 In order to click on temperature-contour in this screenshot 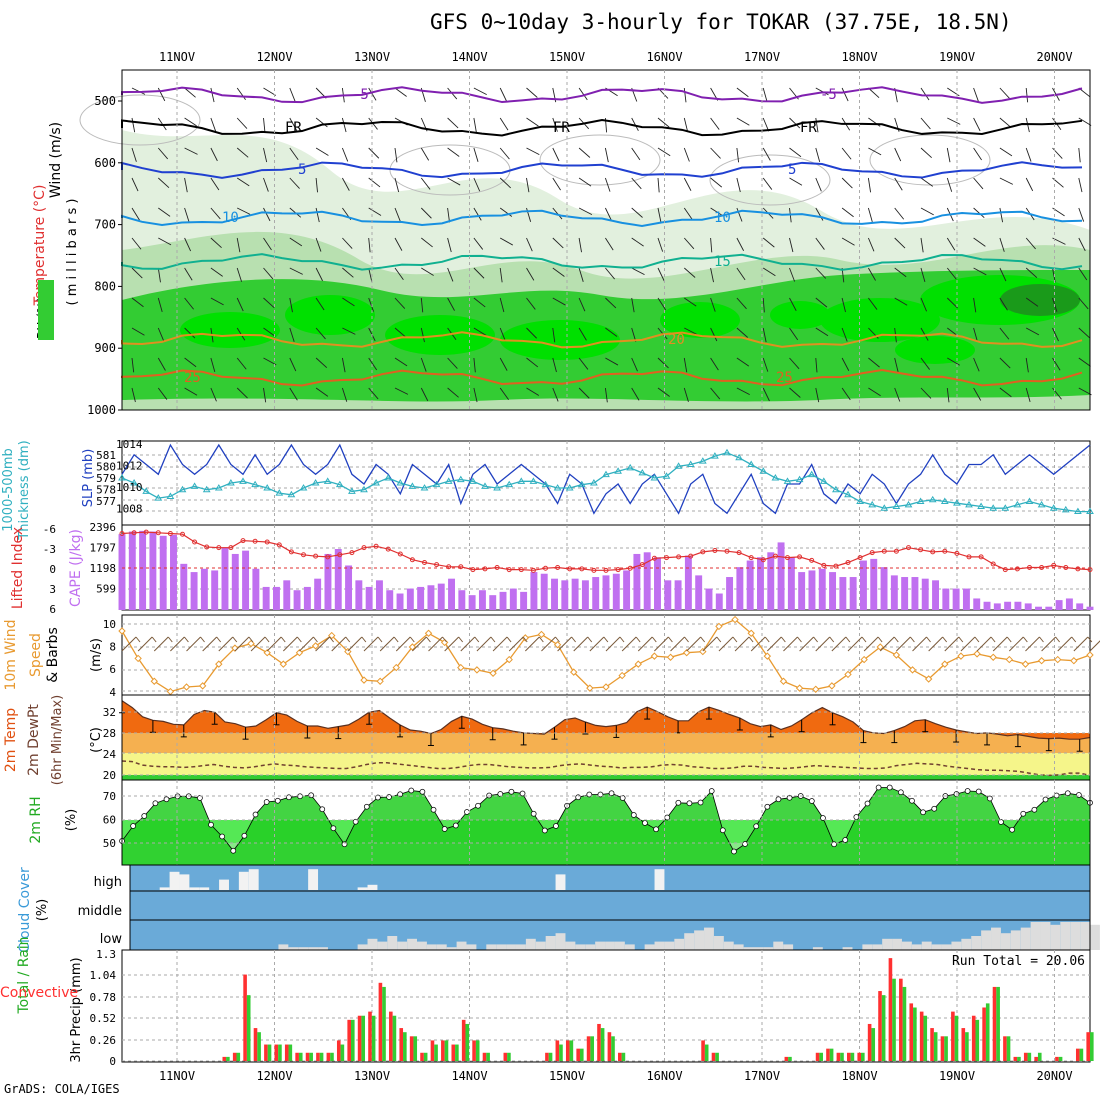, I will do `click(602, 95)`.